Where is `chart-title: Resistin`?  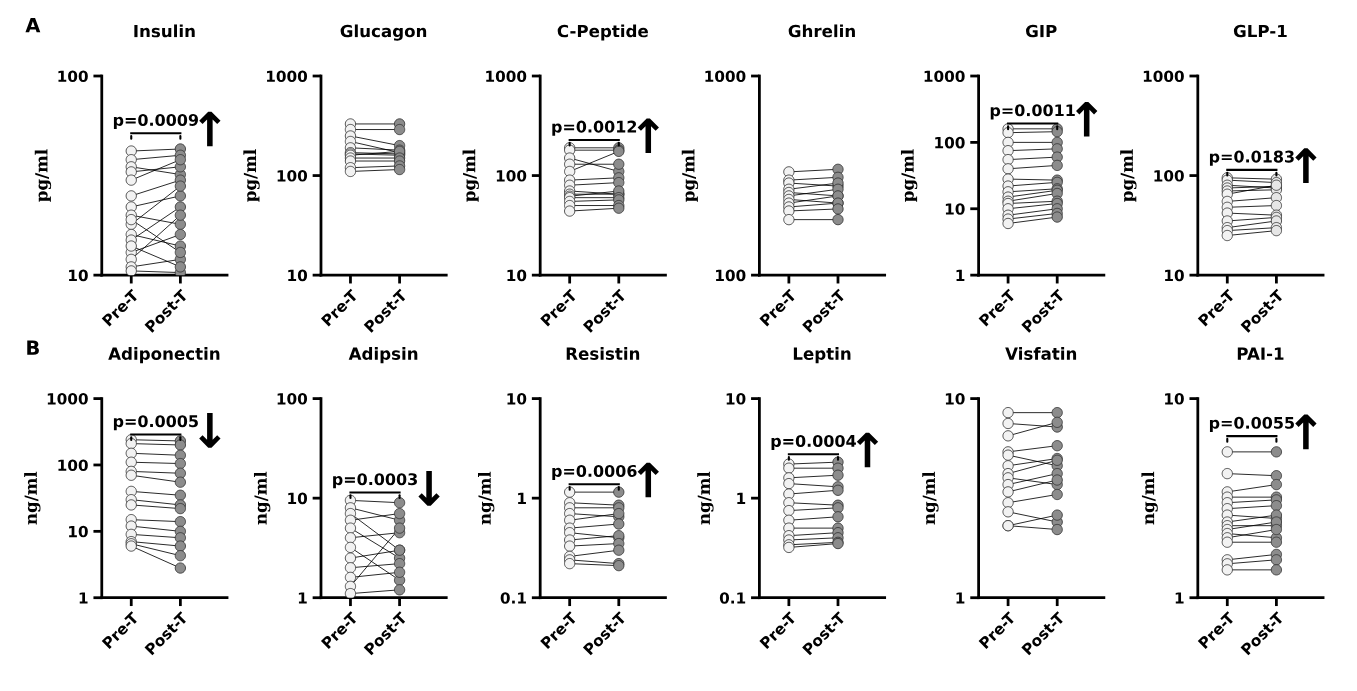
chart-title: Resistin is located at coordinates (603, 353).